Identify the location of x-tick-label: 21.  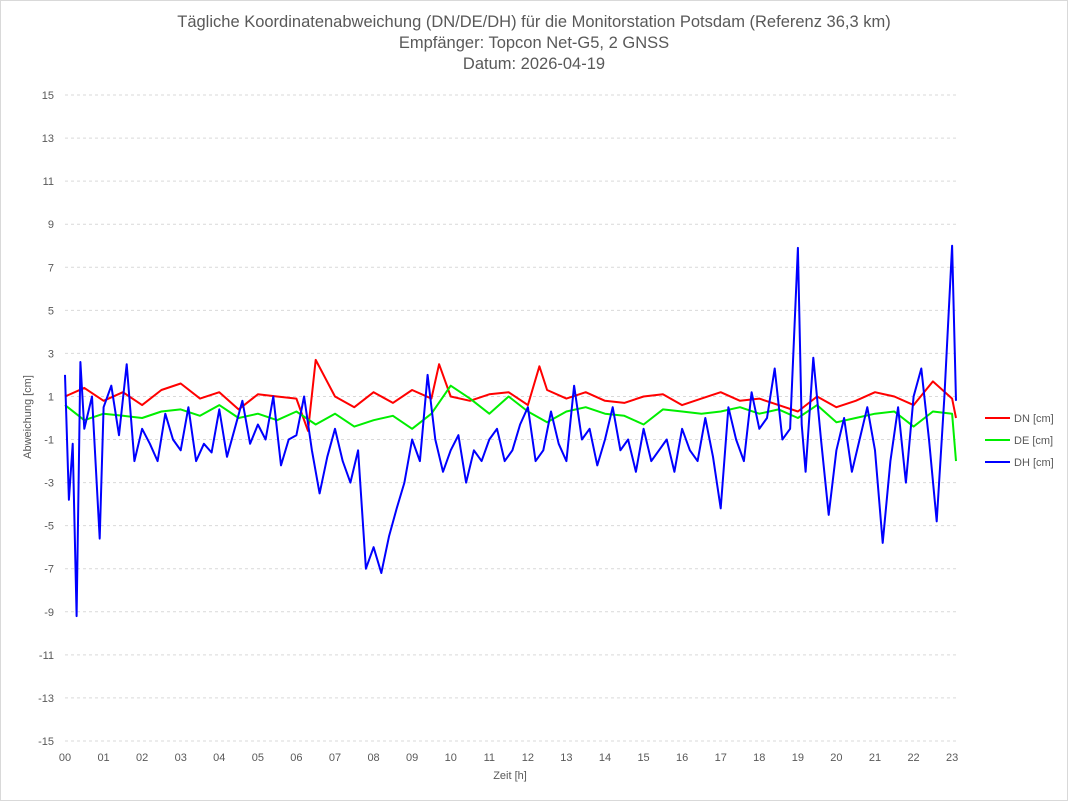
(875, 758).